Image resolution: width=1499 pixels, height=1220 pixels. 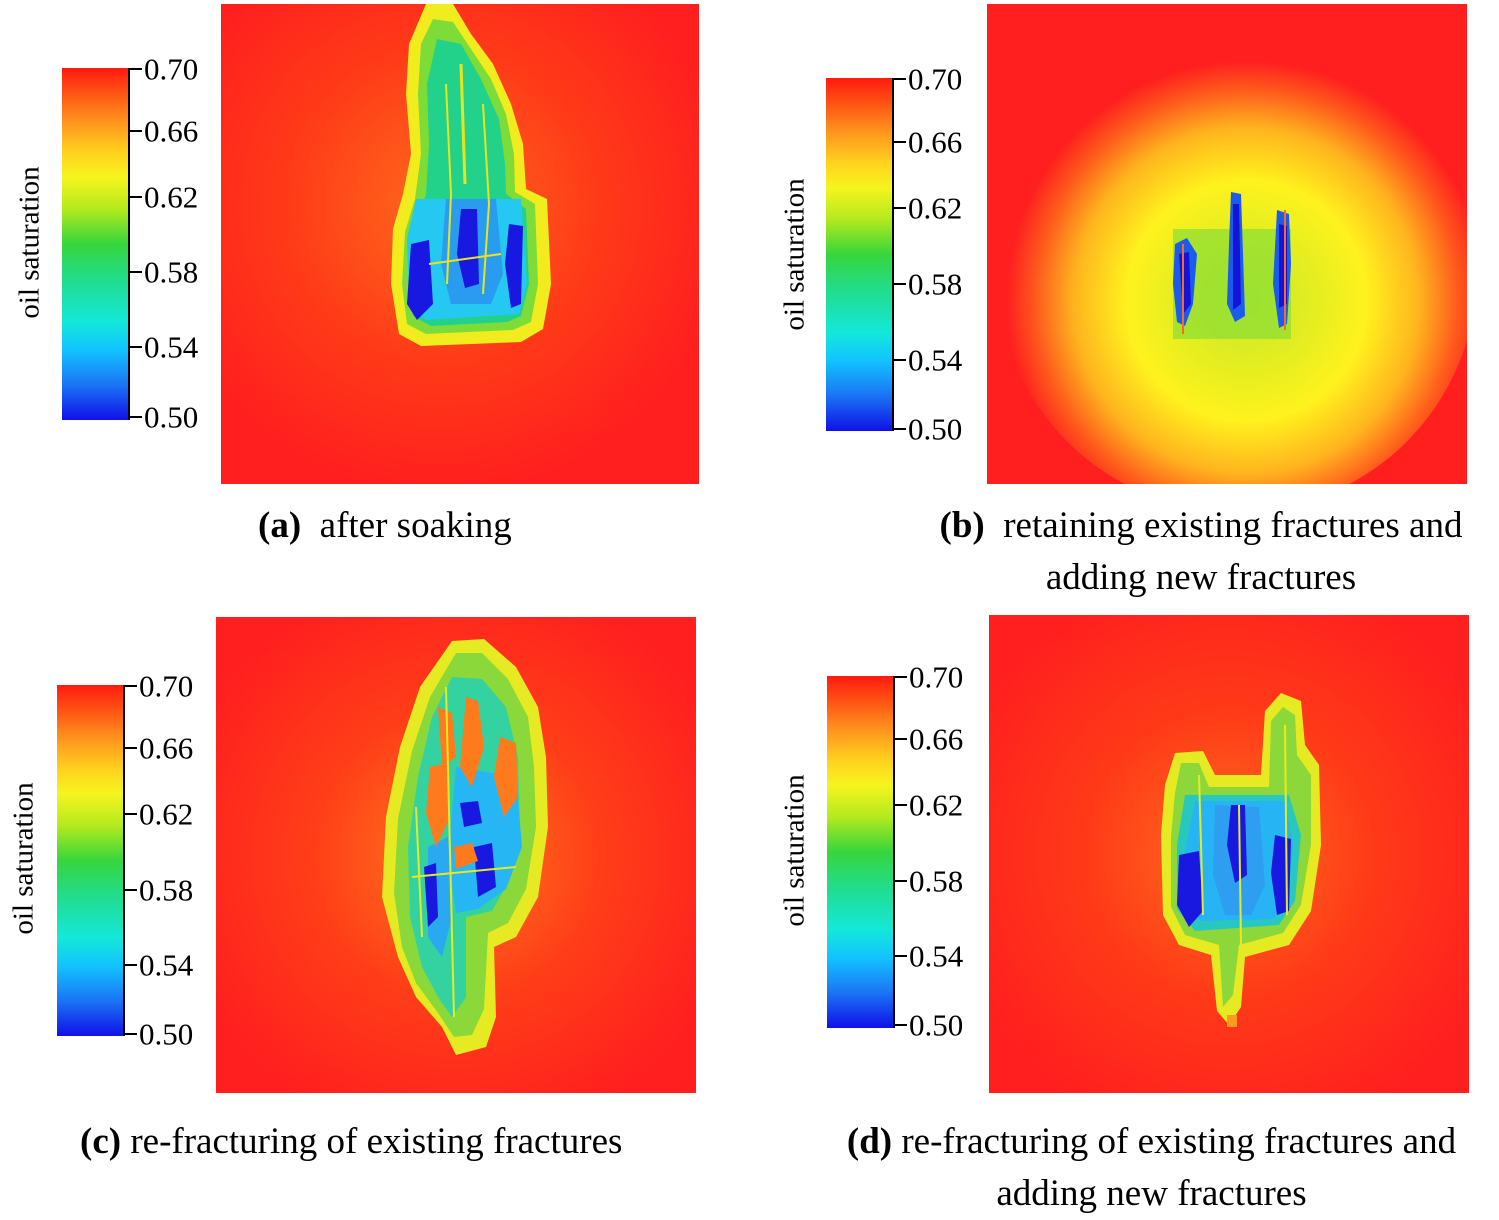 What do you see at coordinates (460, 244) in the screenshot?
I see `saturation-map-a` at bounding box center [460, 244].